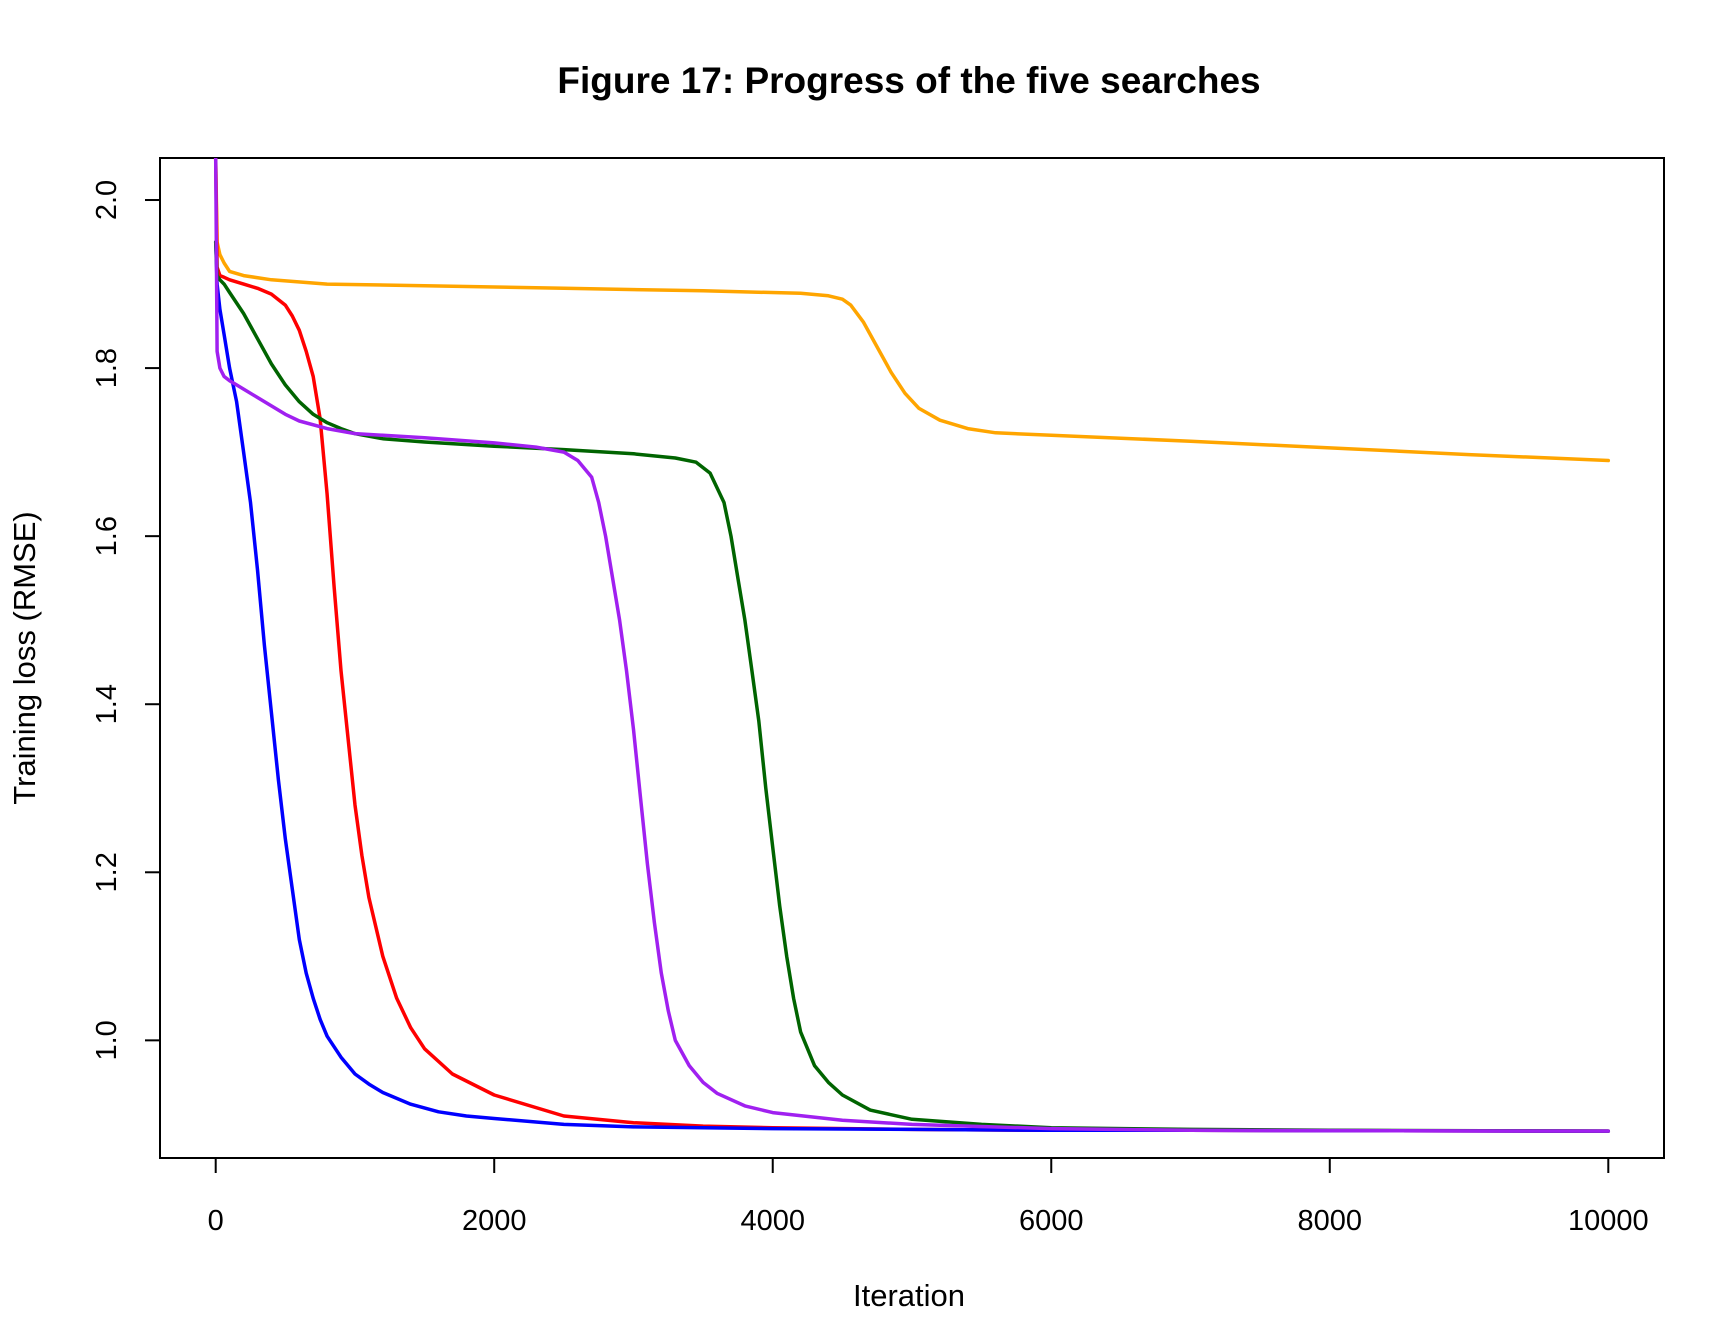  Describe the element at coordinates (909, 1295) in the screenshot. I see `x-axis-label: Iteration` at that location.